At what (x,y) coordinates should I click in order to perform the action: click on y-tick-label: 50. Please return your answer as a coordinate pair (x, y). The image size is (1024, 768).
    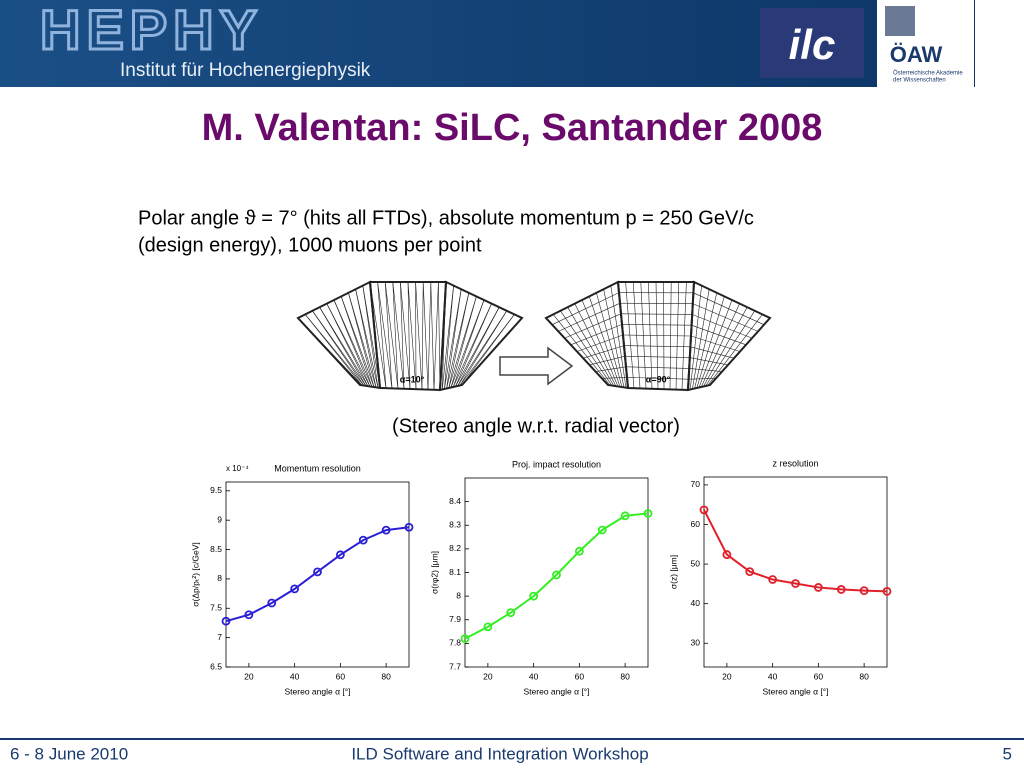
    Looking at the image, I should click on (696, 563).